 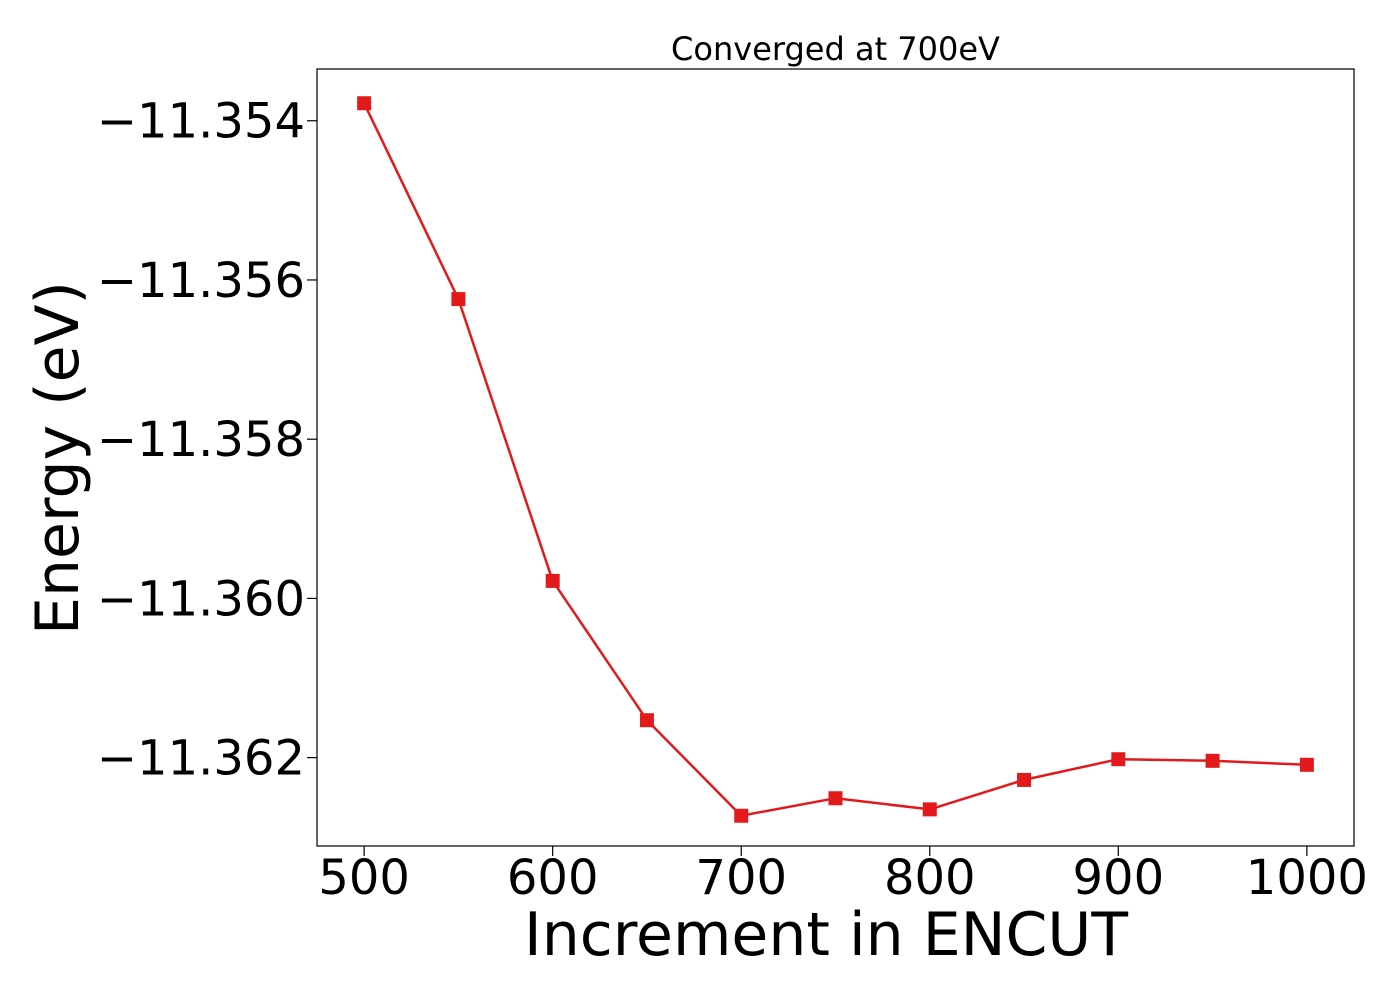 I want to click on y-tick-label: −11.362, so click(x=201, y=759).